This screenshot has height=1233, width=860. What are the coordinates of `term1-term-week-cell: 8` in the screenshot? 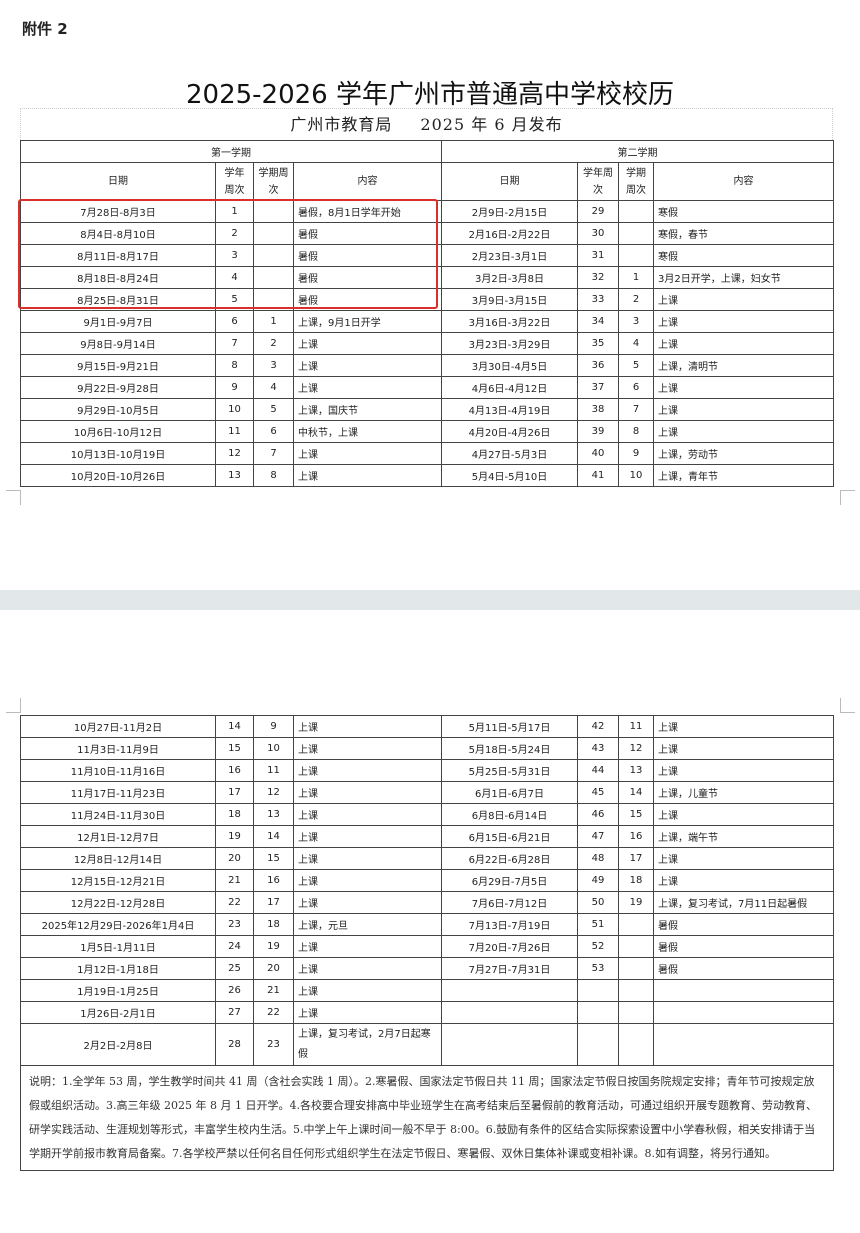 It's located at (273, 475).